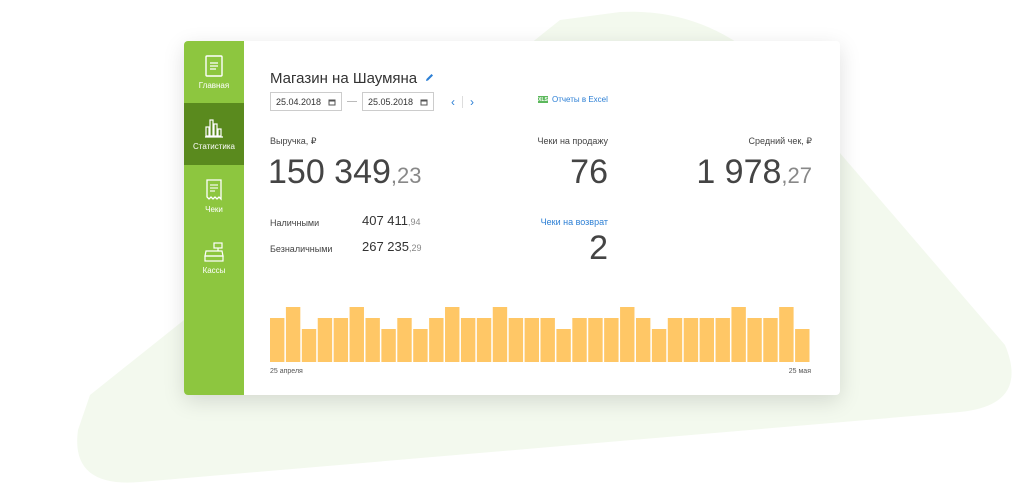 This screenshot has width=1024, height=495. What do you see at coordinates (415, 248) in the screenshot?
I see `cashless-cents: ,29` at bounding box center [415, 248].